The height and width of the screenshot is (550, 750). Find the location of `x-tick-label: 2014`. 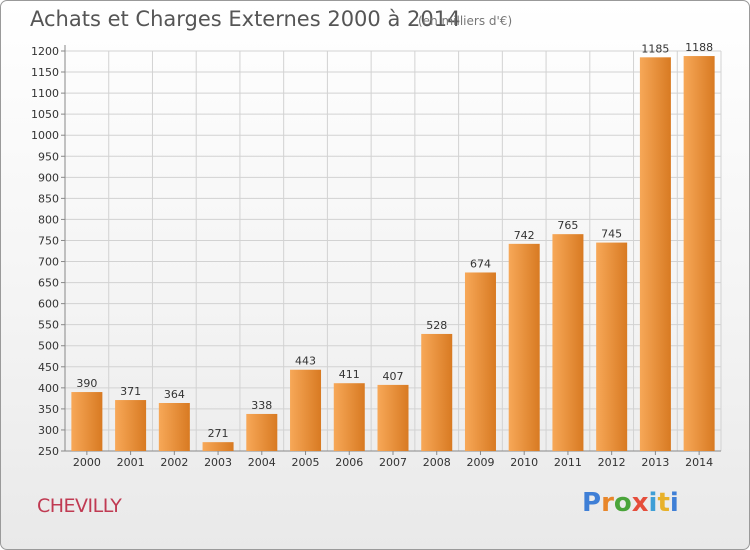

x-tick-label: 2014 is located at coordinates (699, 462).